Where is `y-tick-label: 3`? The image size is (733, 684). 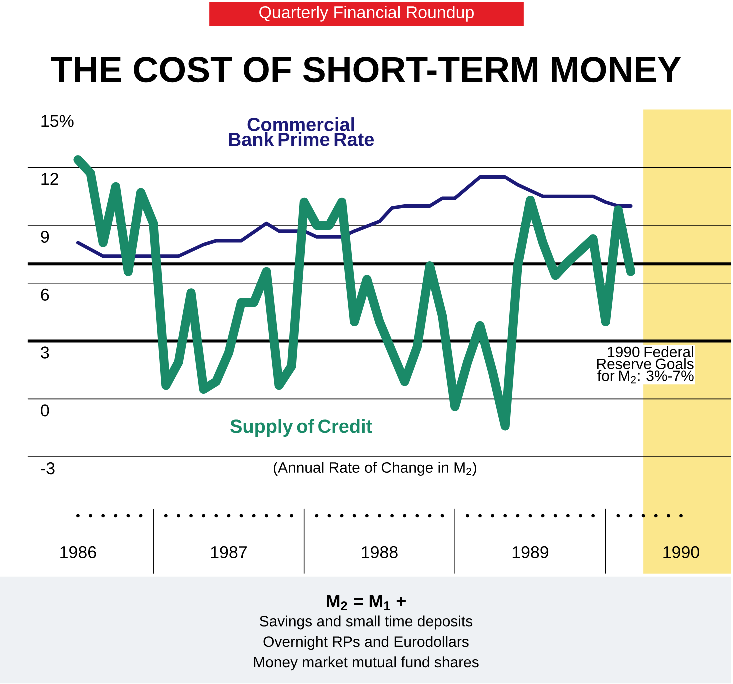 y-tick-label: 3 is located at coordinates (45, 353).